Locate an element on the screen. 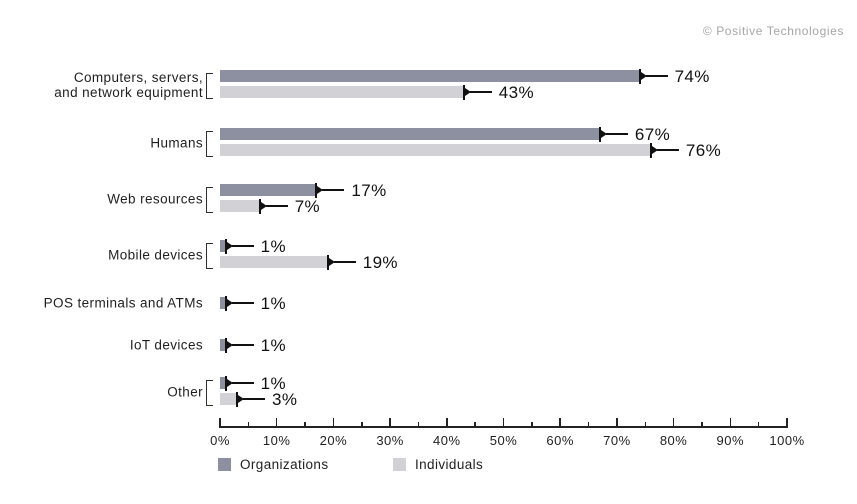 The image size is (857, 504). legend-item-organizations: Organizations is located at coordinates (273, 464).